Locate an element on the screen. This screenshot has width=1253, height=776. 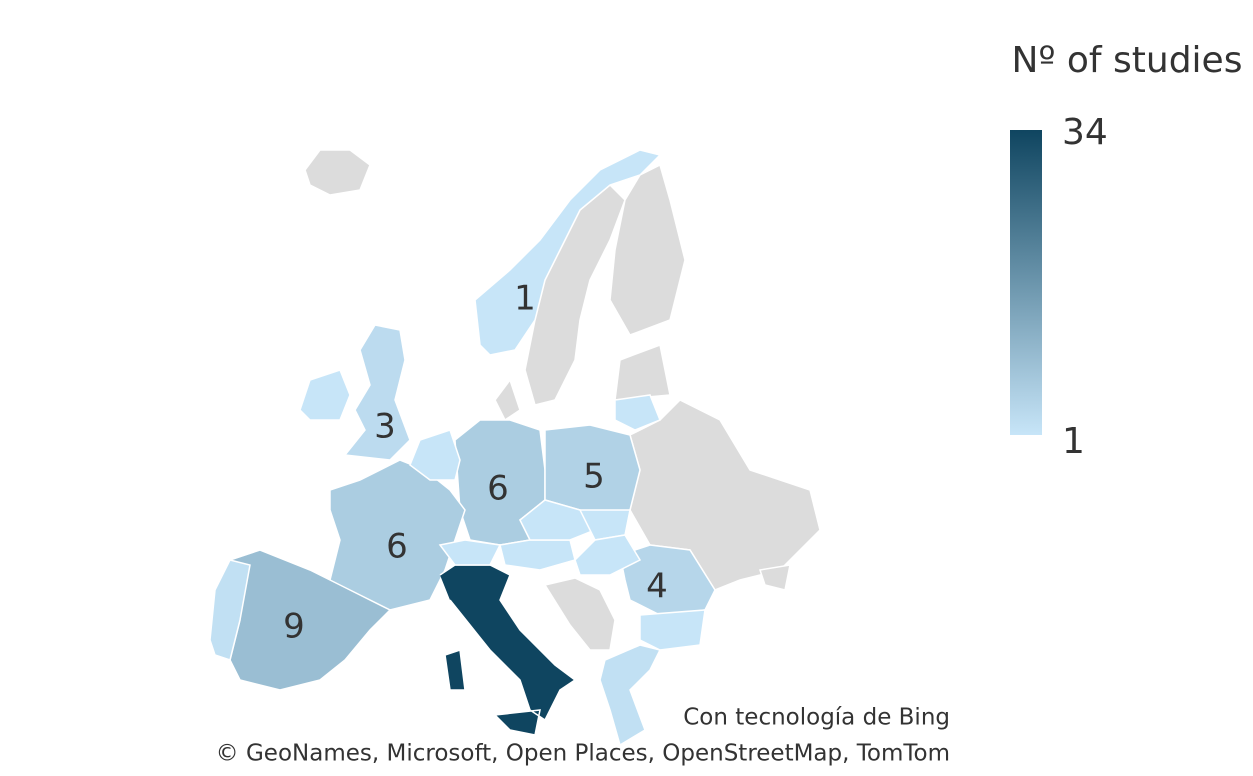
legend-tick-label: 34 is located at coordinates (1085, 132).